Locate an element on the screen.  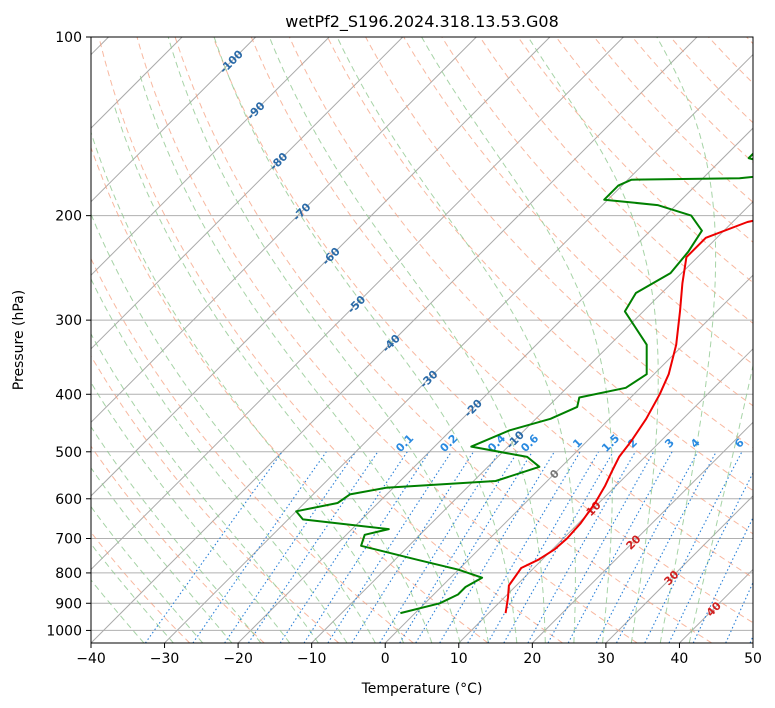
y-tick-label: 100 is located at coordinates (68, 38).